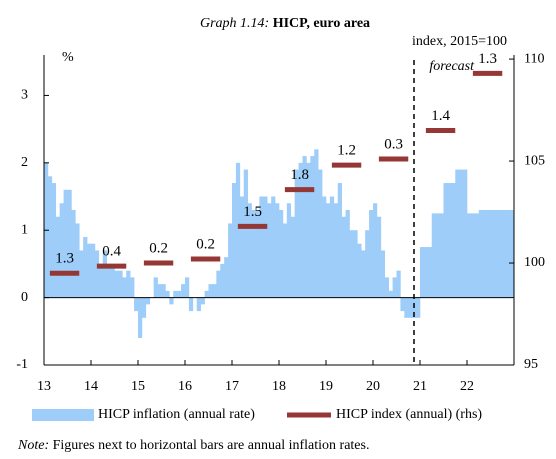 This screenshot has height=459, width=556. Describe the element at coordinates (321, 23) in the screenshot. I see `title-main: HICP, euro area` at that location.